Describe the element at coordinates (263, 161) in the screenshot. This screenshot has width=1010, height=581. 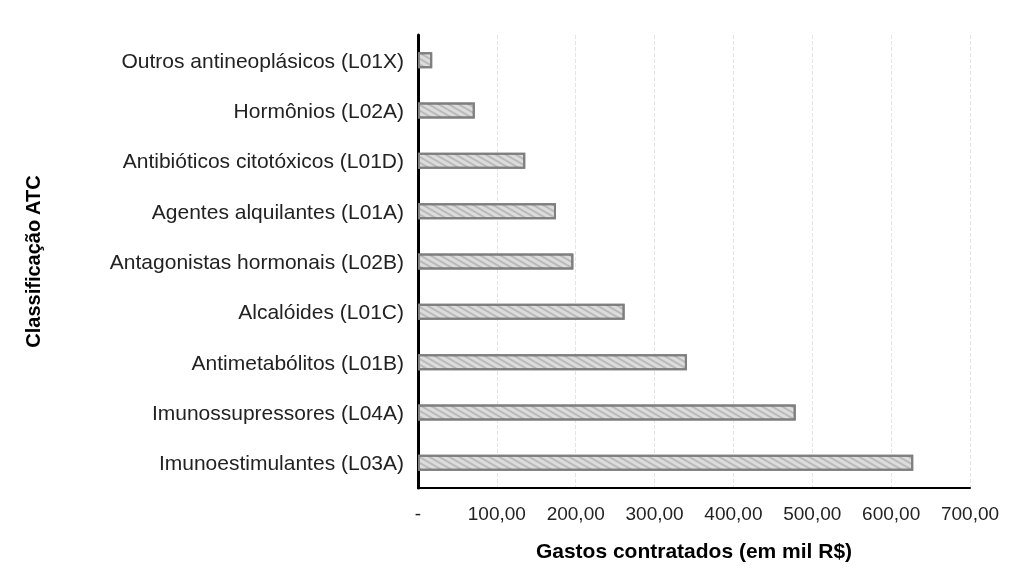
I see `y-tick-label: Antibióticos citotóxicos (L01D)` at that location.